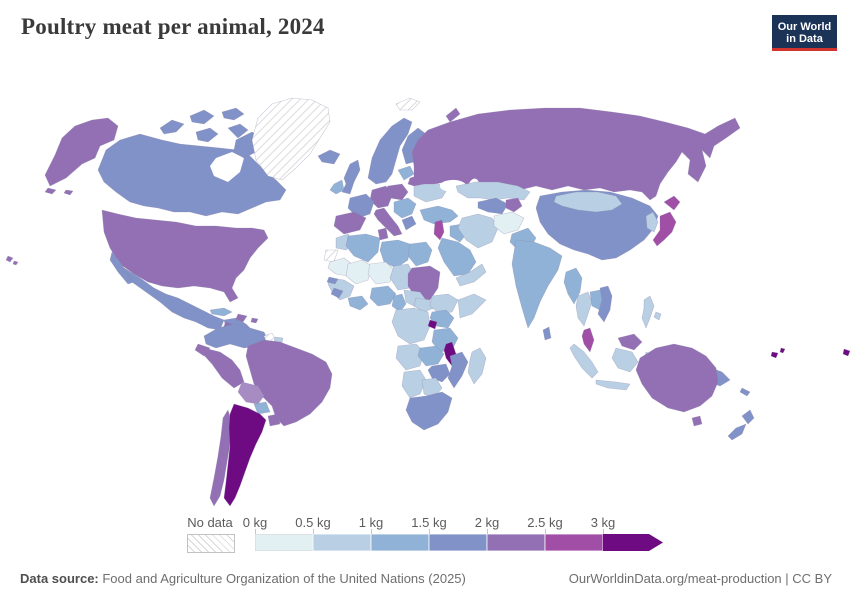 The height and width of the screenshot is (600, 850). Describe the element at coordinates (588, 202) in the screenshot. I see `country-mongolia` at that location.